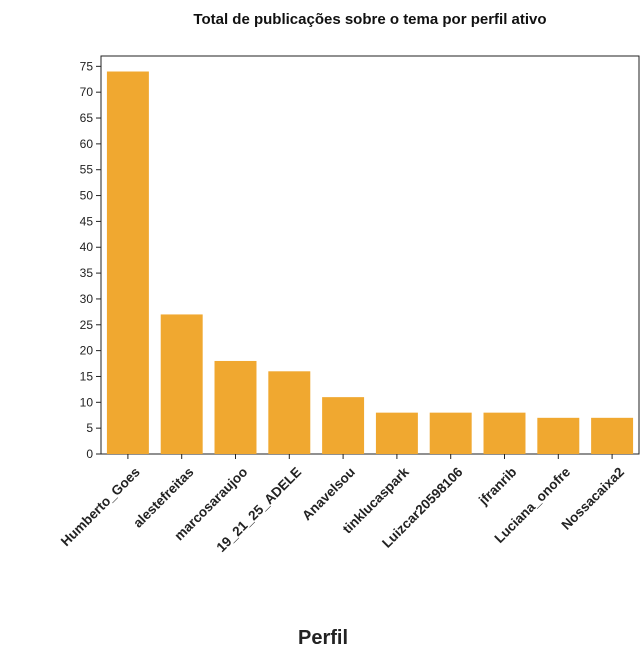  I want to click on y-tick-label: 55, so click(87, 170).